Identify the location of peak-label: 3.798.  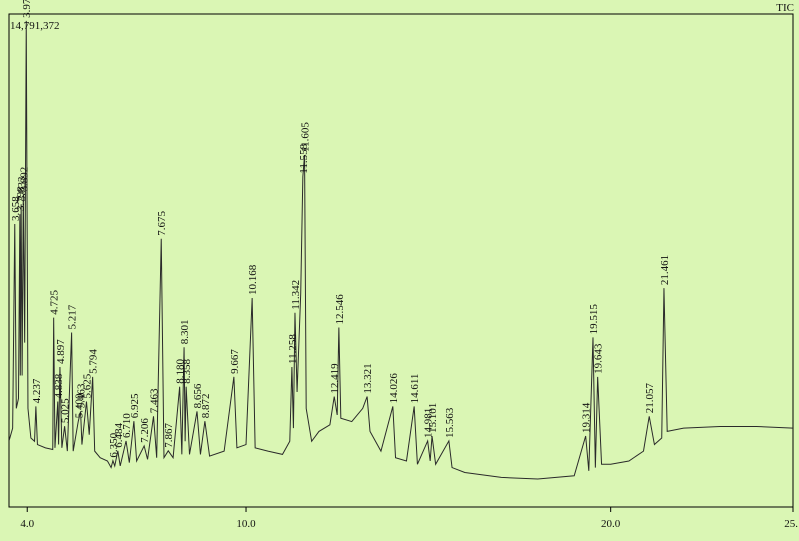
(21, 198).